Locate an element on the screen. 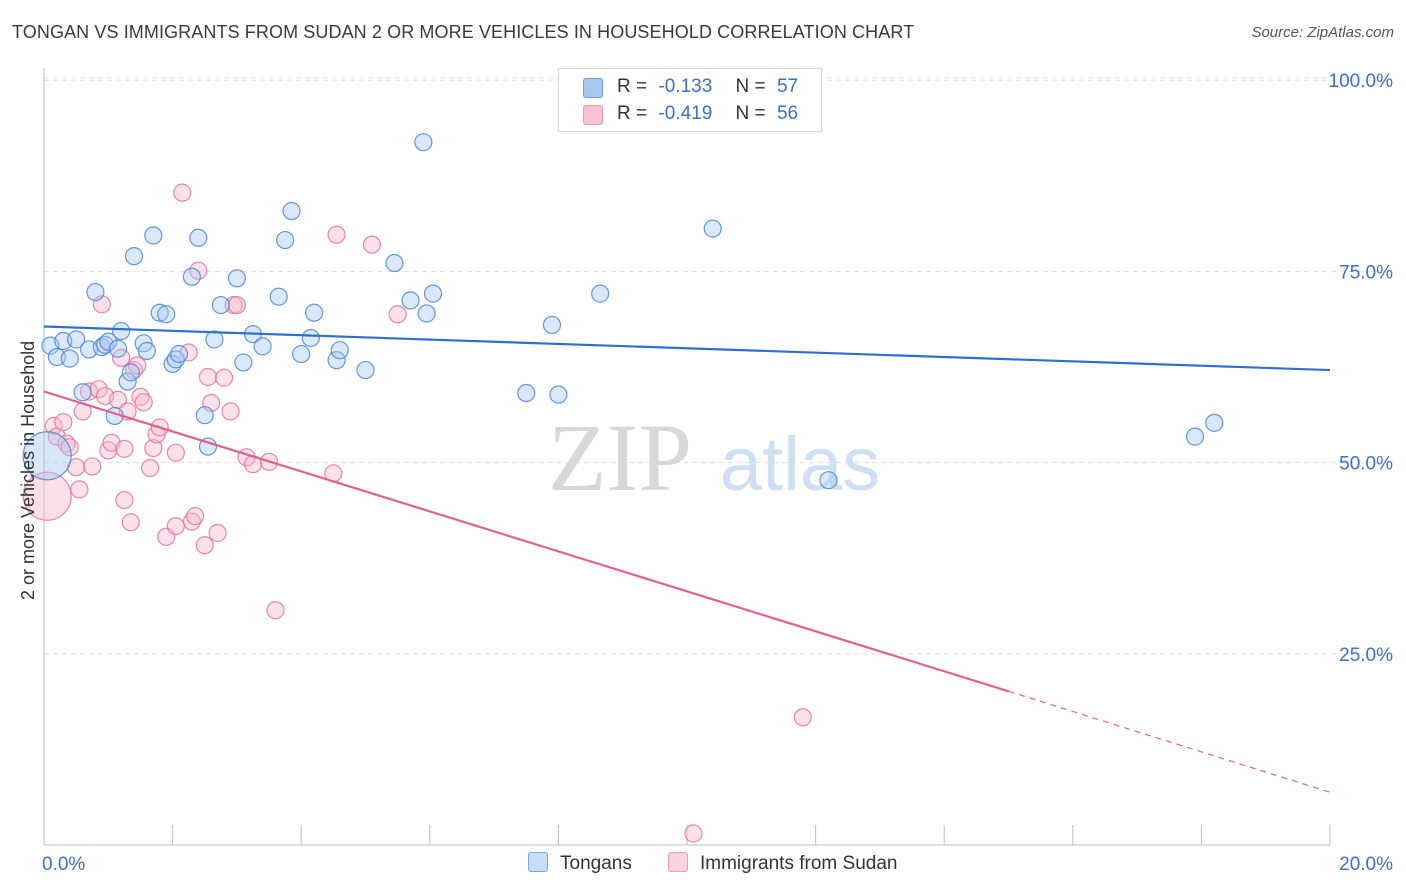 The width and height of the screenshot is (1406, 892). legend-swatch-tongans is located at coordinates (593, 88).